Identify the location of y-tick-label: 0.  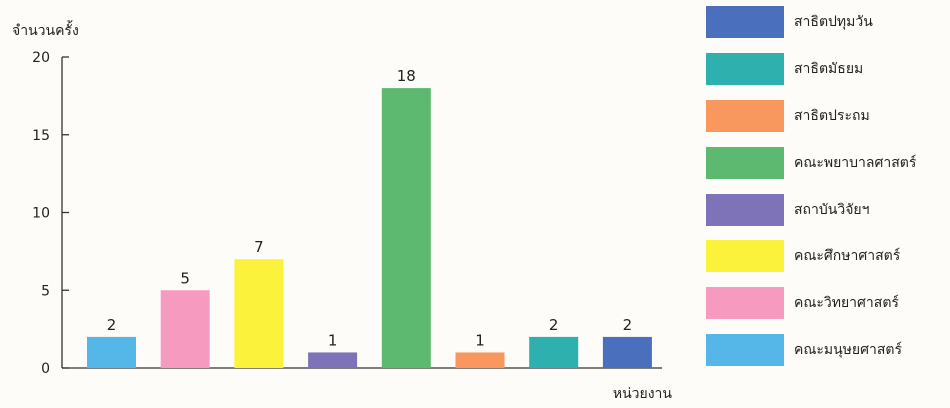
(45, 369).